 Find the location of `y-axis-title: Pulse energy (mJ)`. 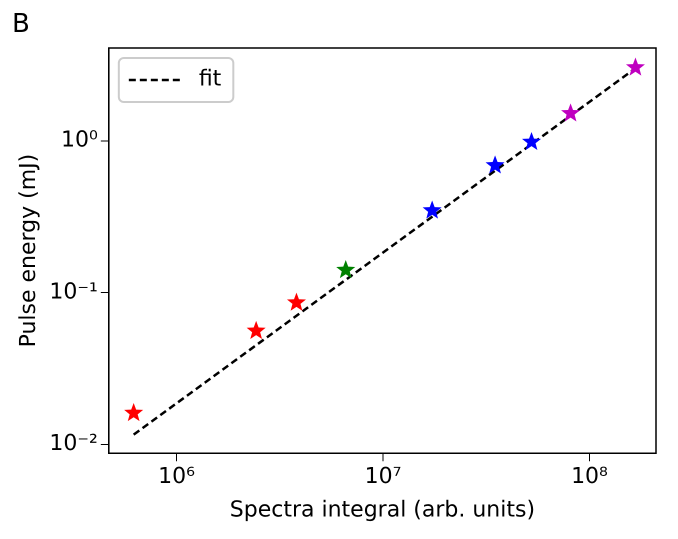

y-axis-title: Pulse energy (mJ) is located at coordinates (28, 251).